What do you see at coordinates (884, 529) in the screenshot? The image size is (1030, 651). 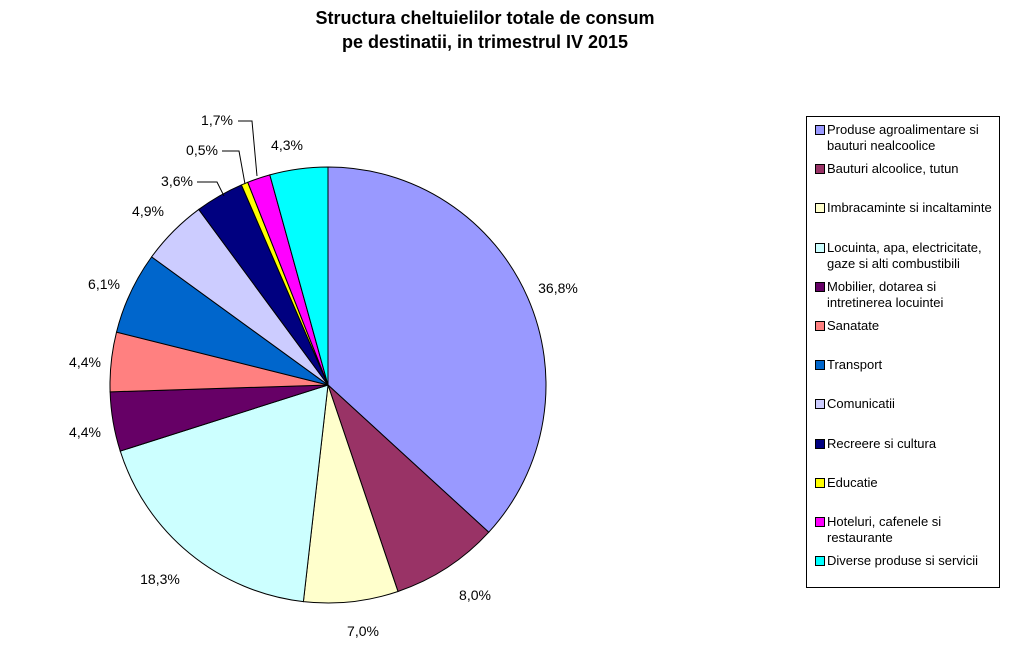 I see `legend-label: Hoteluri, cafenele si restaurante` at bounding box center [884, 529].